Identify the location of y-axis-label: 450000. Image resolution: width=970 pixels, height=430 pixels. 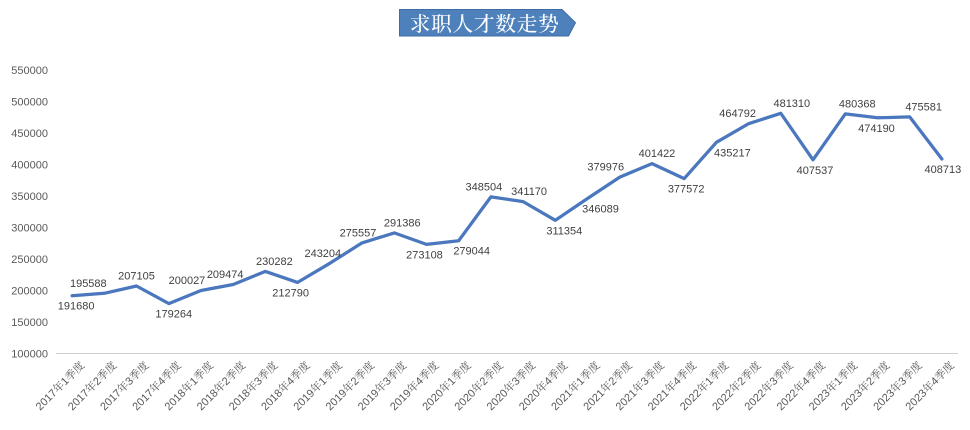
(29, 134).